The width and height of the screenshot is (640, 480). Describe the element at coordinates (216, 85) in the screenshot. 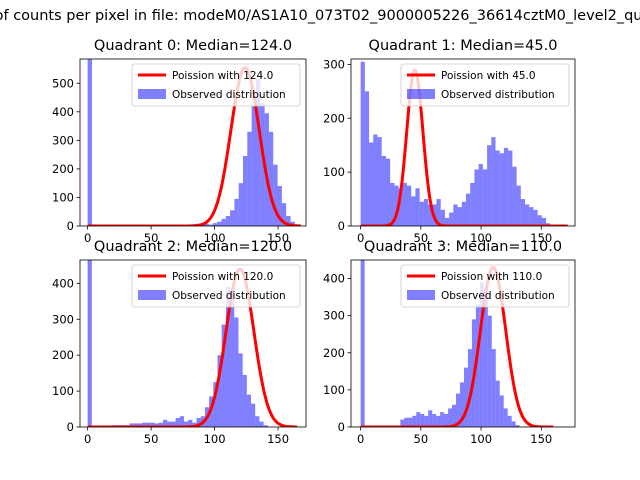

I see `legend: Poission with 124.0 Observed distribution` at that location.